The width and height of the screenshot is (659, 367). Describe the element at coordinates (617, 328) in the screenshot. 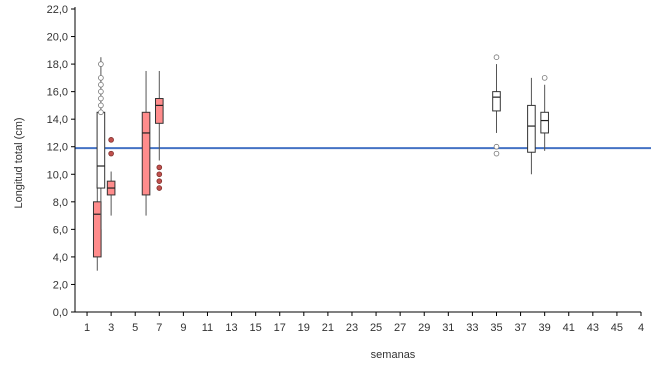

I see `x-tick-label: 45` at that location.